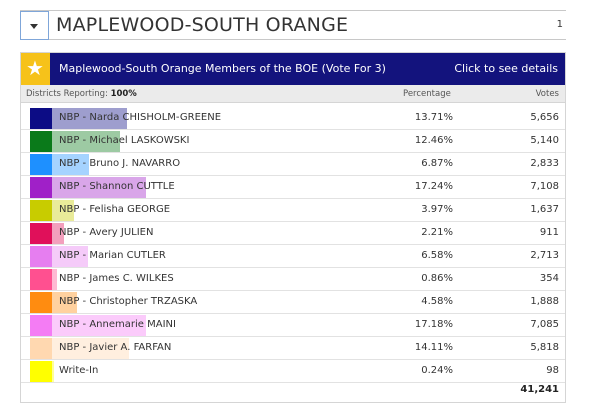 This screenshot has width=591, height=414. I want to click on county-header: MAPLEWOOD-SOUTH ORANGE 1, so click(293, 25).